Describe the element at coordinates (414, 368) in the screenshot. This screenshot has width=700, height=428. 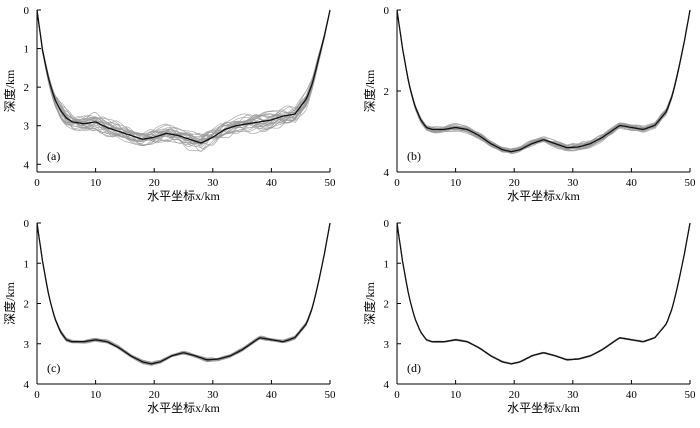
I see `panel-label: (d)` at that location.